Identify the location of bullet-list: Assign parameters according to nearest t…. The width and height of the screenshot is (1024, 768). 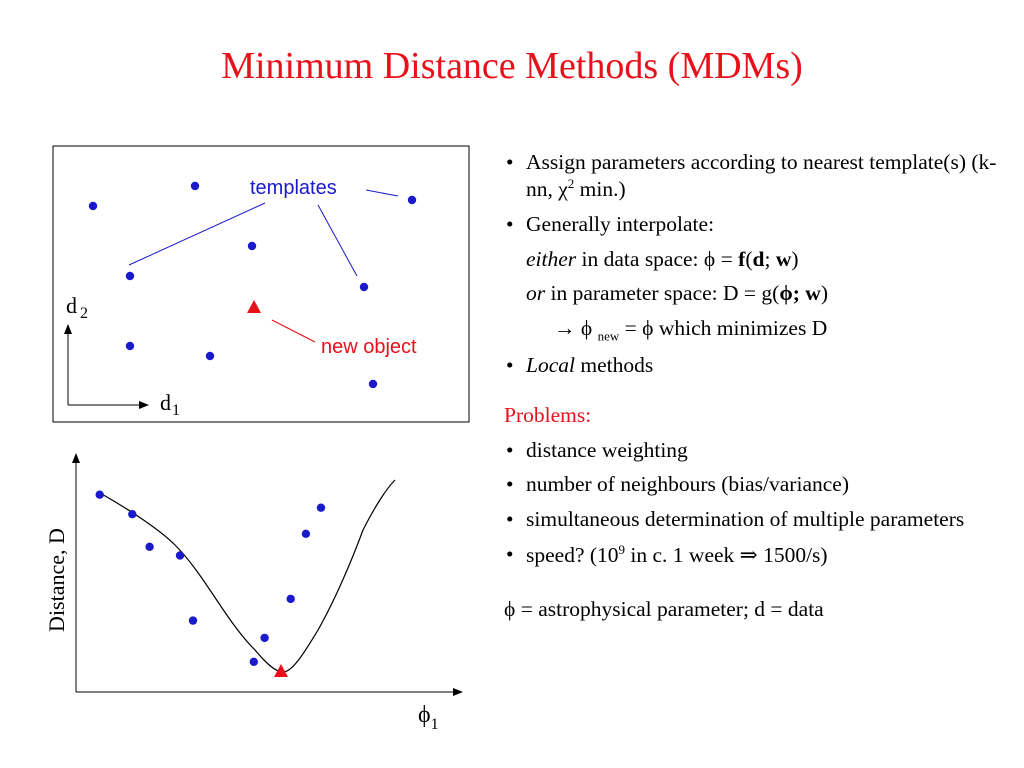
(759, 194).